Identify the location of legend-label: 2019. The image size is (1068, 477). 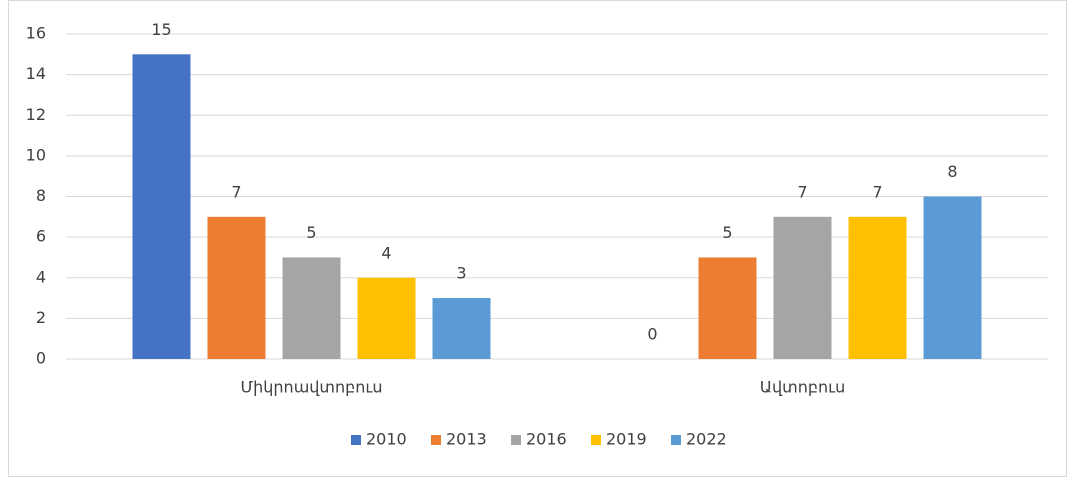
(626, 439).